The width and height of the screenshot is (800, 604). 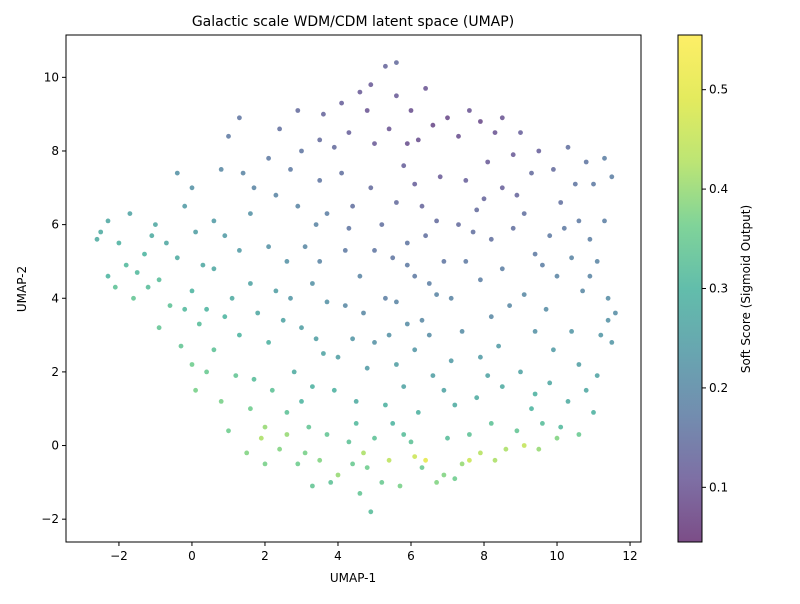 What do you see at coordinates (718, 487) in the screenshot?
I see `colorbar-tick-label: 0.1` at bounding box center [718, 487].